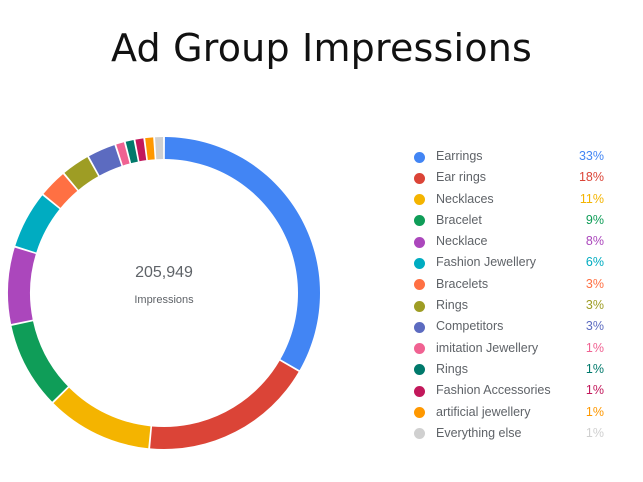 This screenshot has height=482, width=643. What do you see at coordinates (164, 272) in the screenshot?
I see `center-total-value: 205,949` at bounding box center [164, 272].